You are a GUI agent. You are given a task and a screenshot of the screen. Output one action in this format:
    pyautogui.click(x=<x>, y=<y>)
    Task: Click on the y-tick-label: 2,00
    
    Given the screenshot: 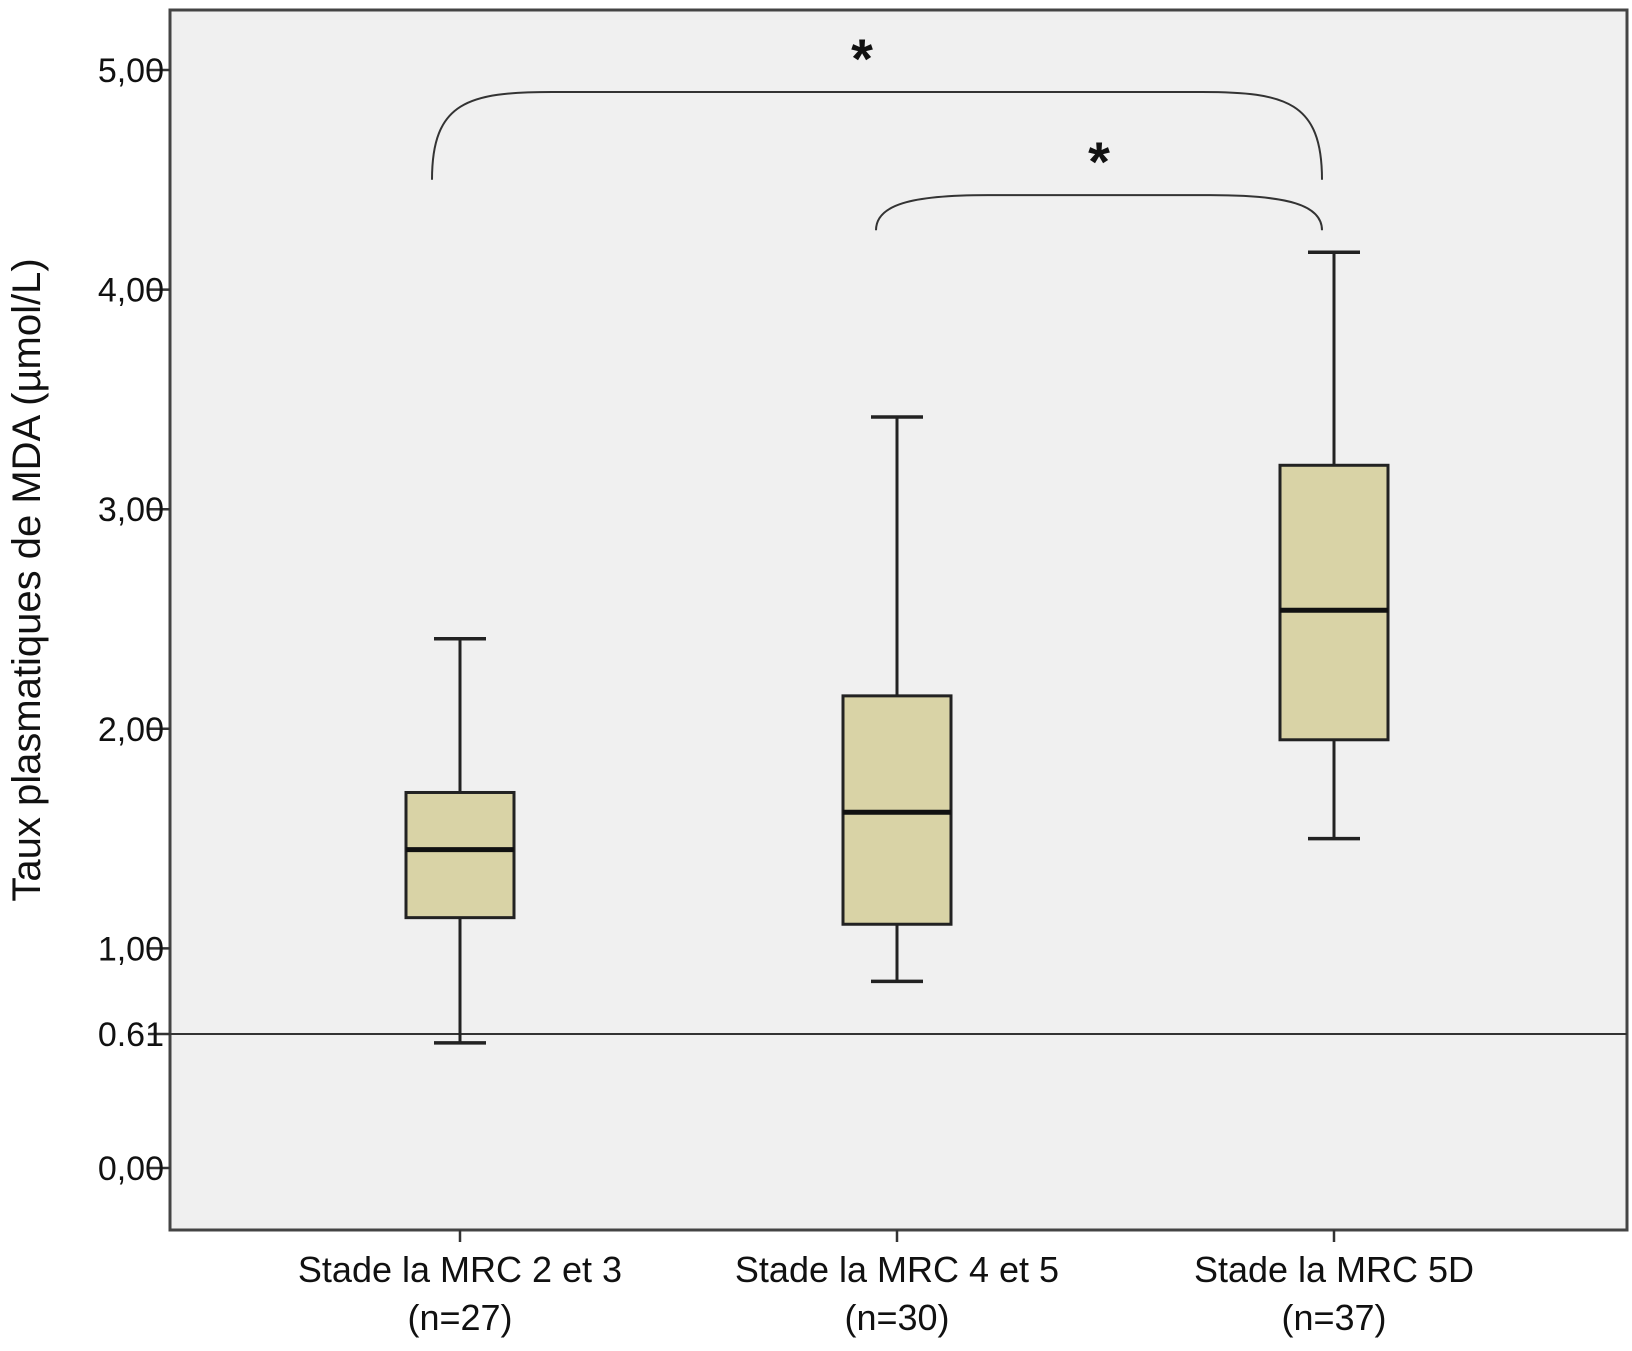 What is the action you would take?
    pyautogui.click(x=131, y=730)
    